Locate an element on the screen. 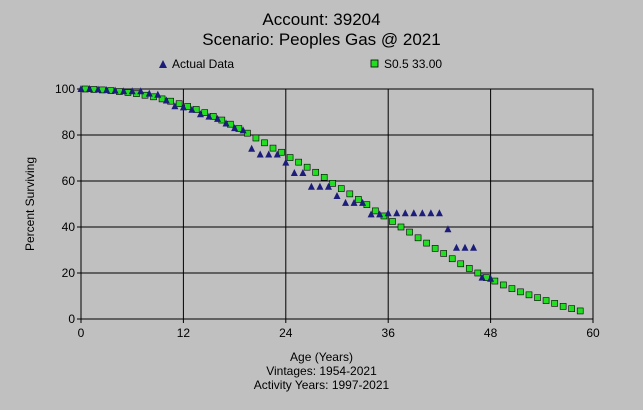 Image resolution: width=643 pixels, height=410 pixels. x-tick-label: 0 is located at coordinates (81, 333).